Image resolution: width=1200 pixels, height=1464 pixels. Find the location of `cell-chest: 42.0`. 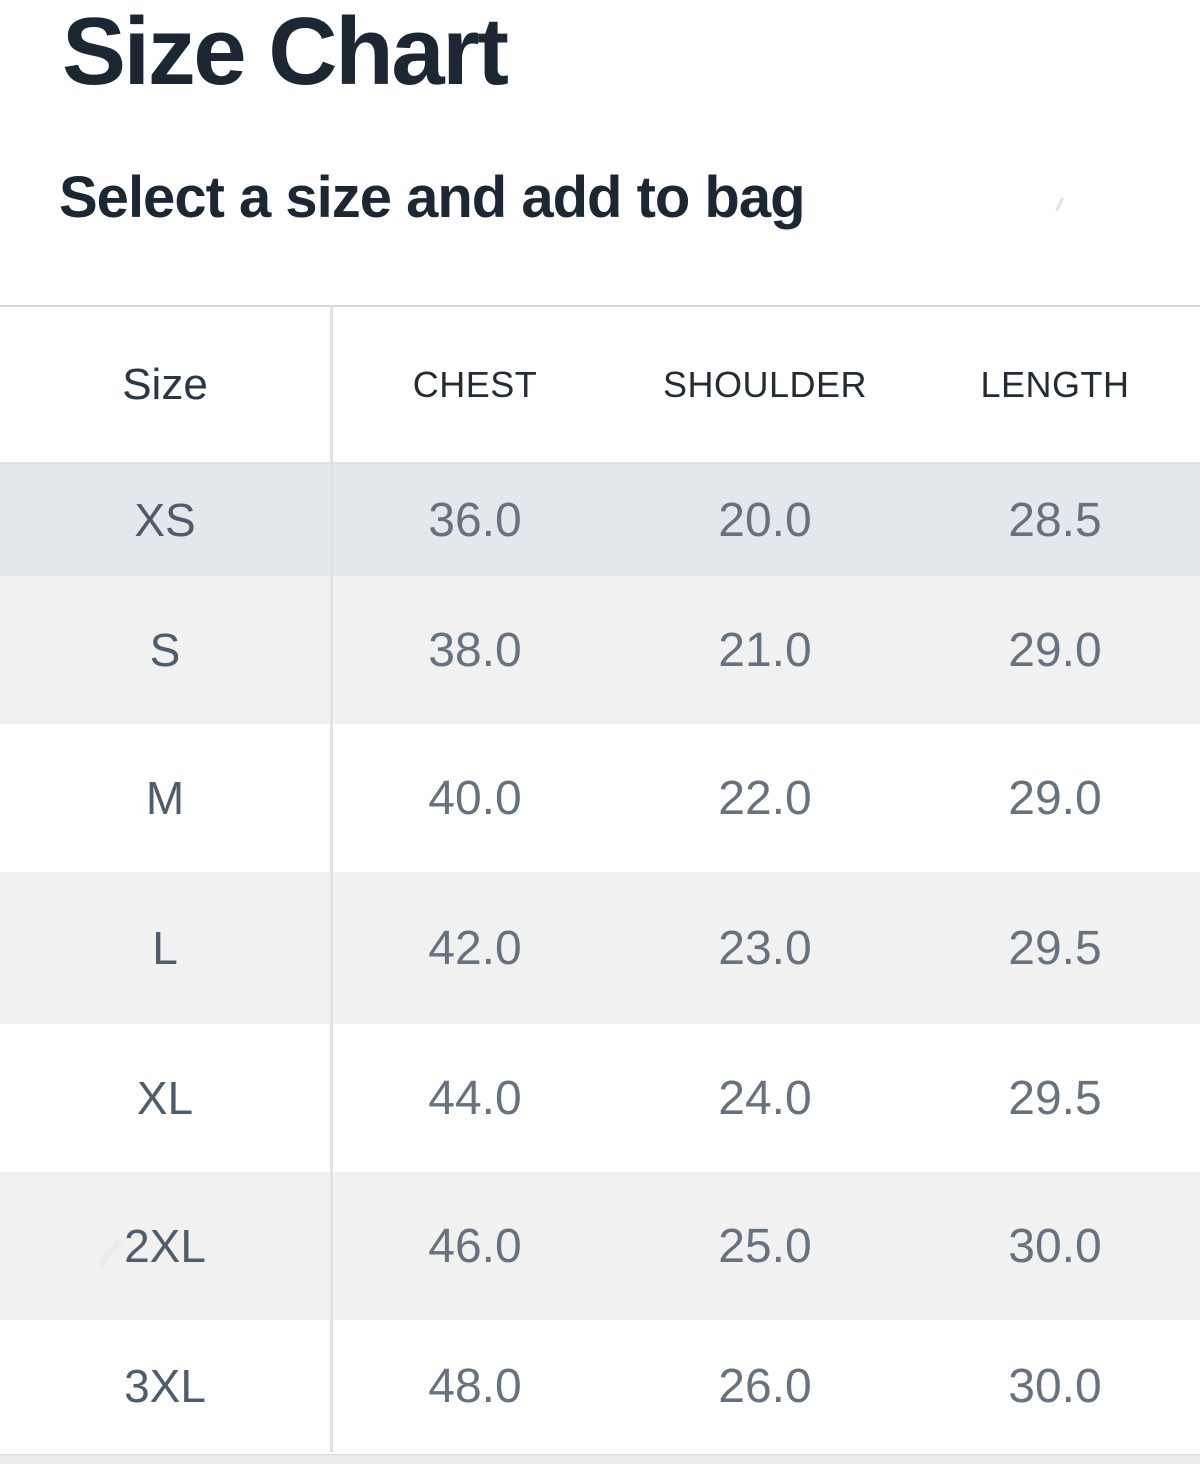

cell-chest: 42.0 is located at coordinates (475, 948).